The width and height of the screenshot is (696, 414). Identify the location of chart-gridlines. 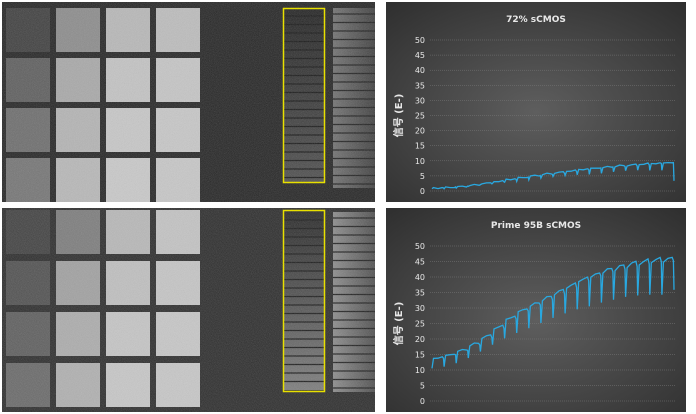
(553, 115).